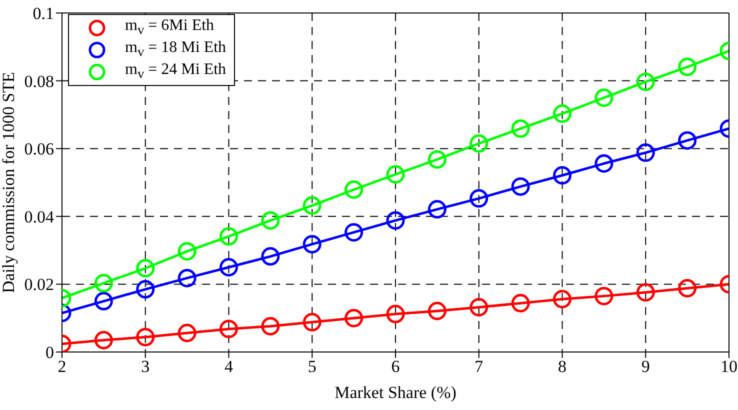 The image size is (738, 410). Describe the element at coordinates (39, 149) in the screenshot. I see `y-tick-label: 0.06` at that location.